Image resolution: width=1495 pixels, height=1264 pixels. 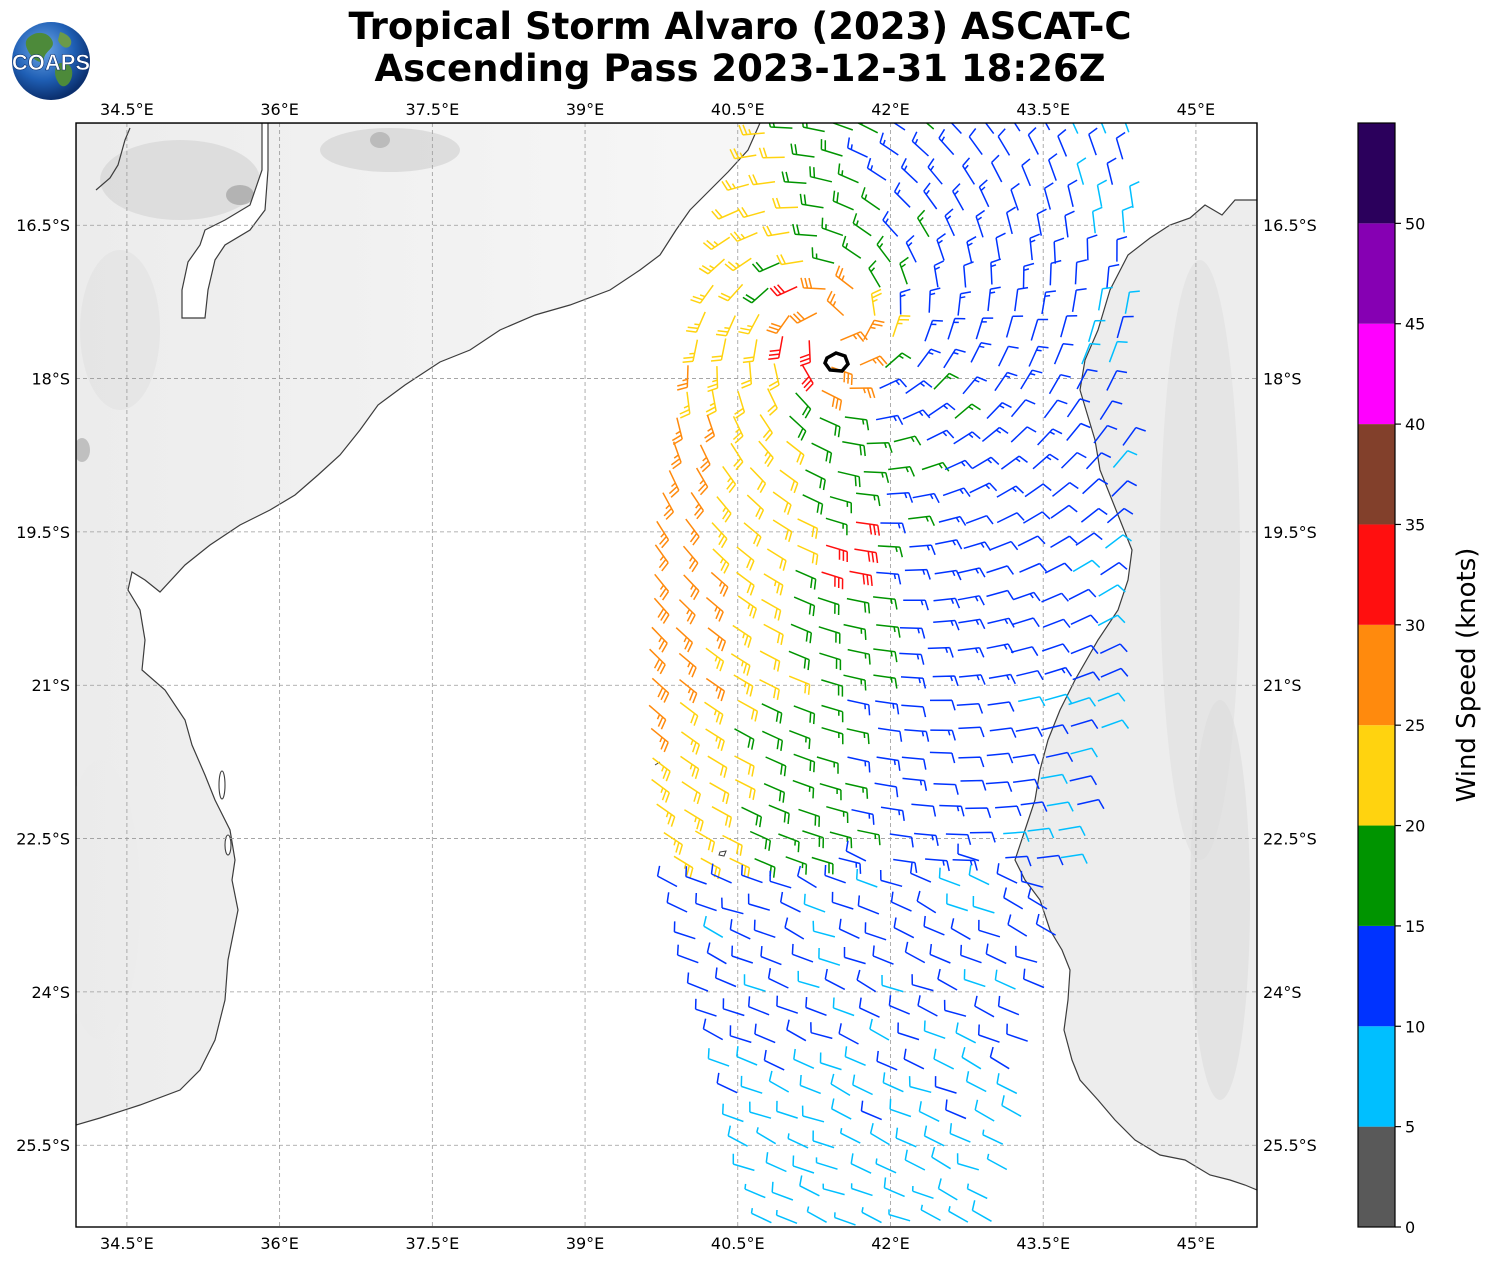 I want to click on lat-tick-label: 24°S, so click(x=50, y=992).